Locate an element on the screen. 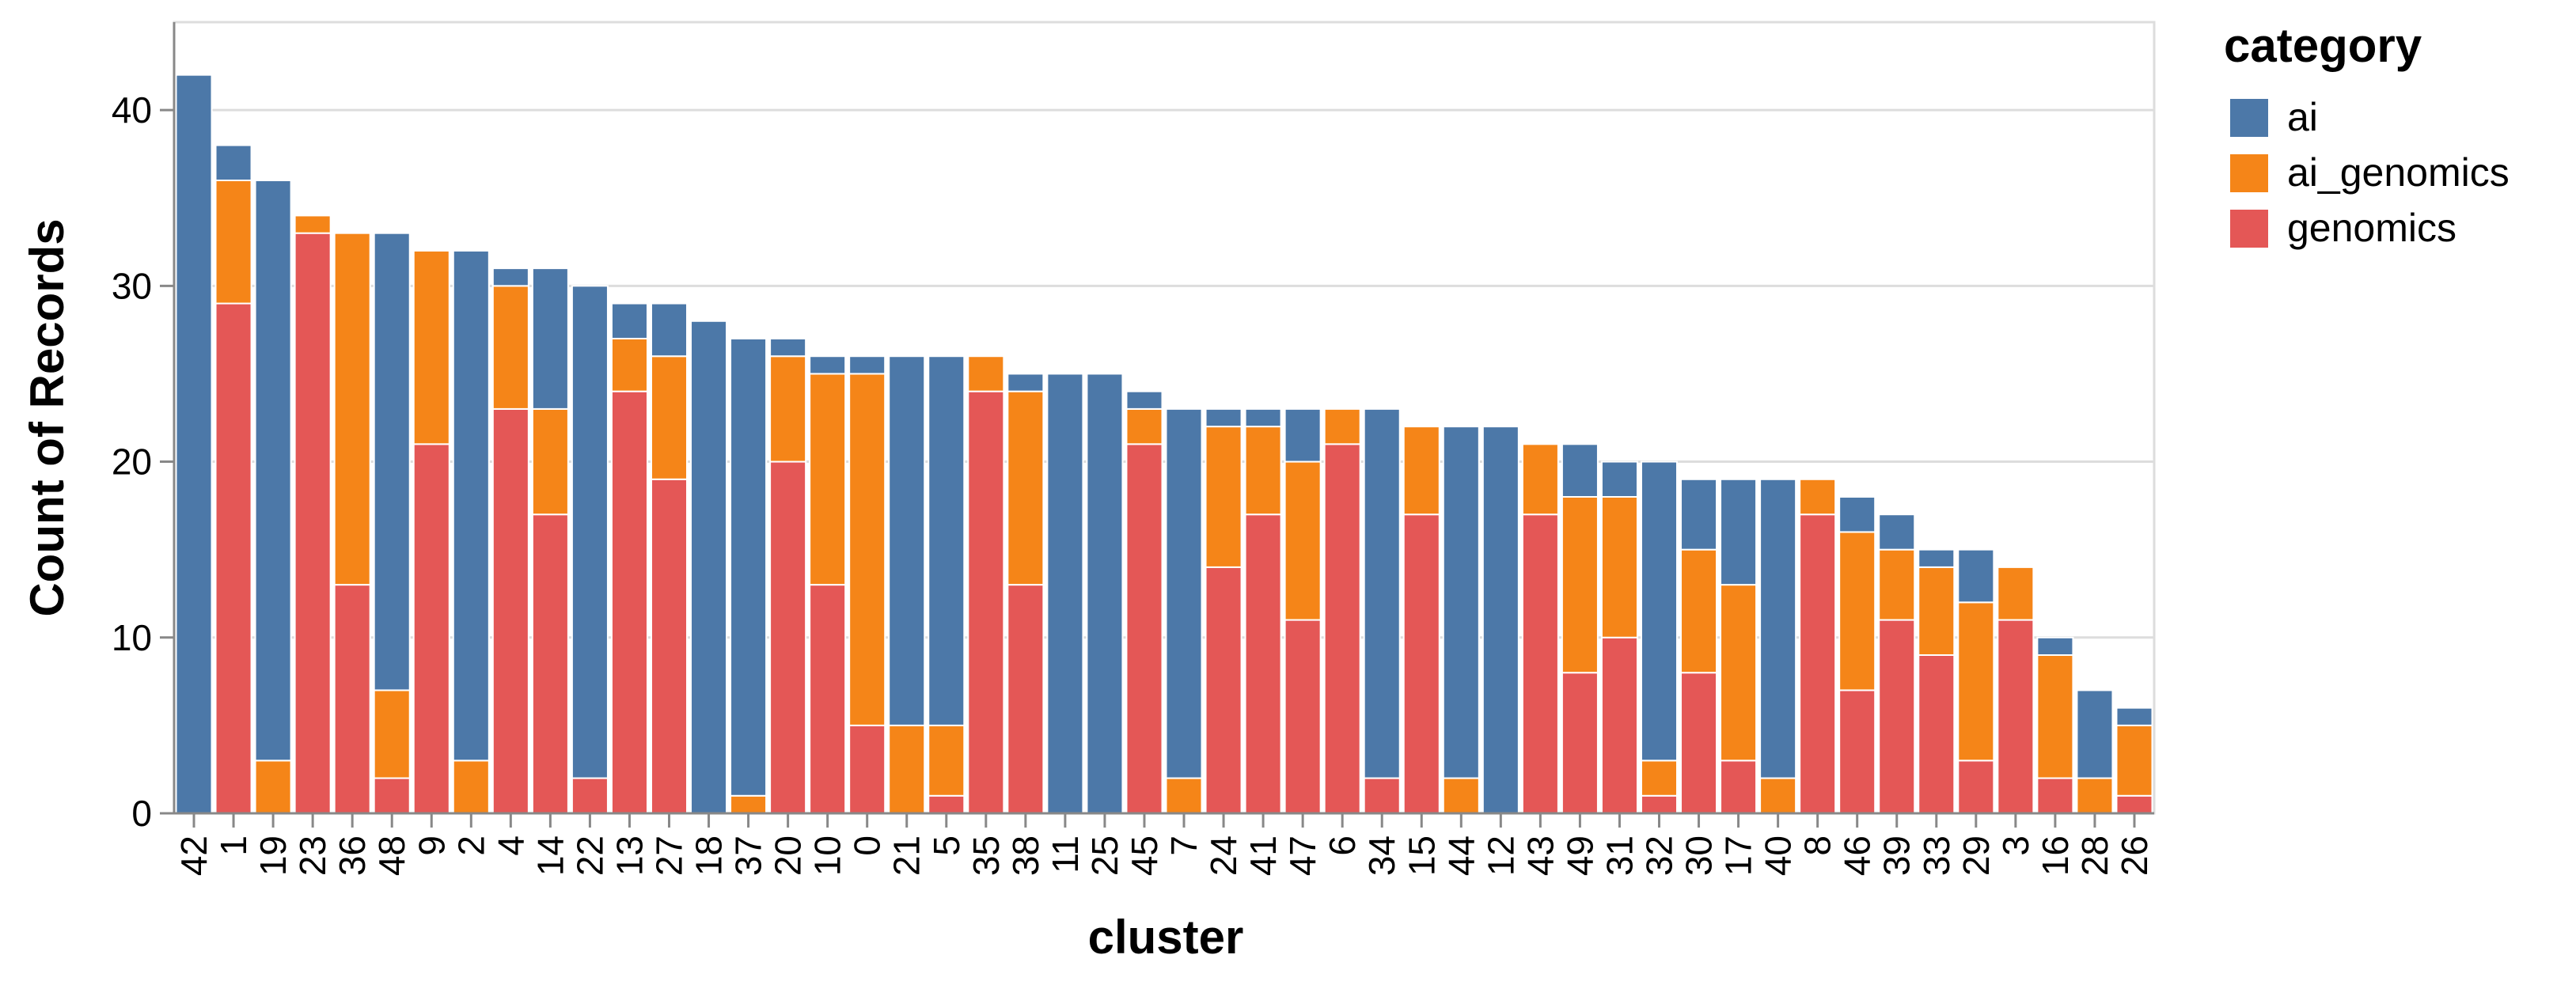 The width and height of the screenshot is (2576, 985). x-tick-label: 20 is located at coordinates (788, 855).